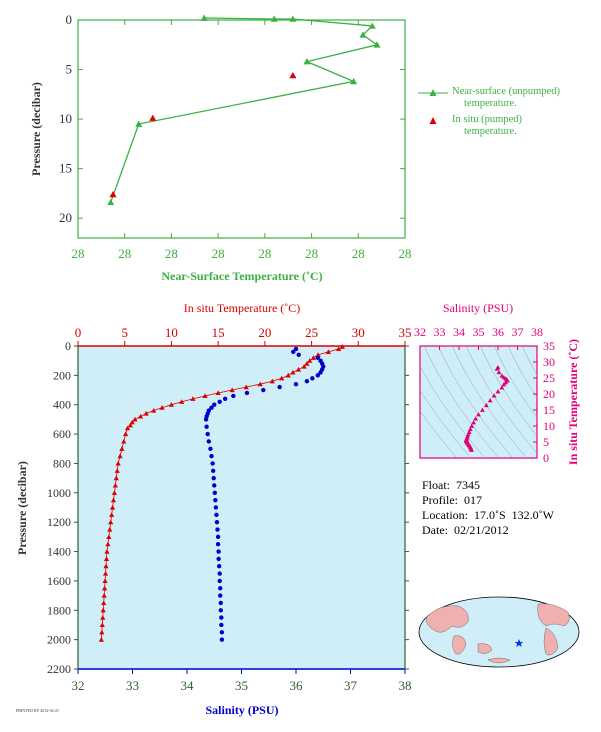  Describe the element at coordinates (78, 685) in the screenshot. I see `salinity-tick-label: 32` at that location.